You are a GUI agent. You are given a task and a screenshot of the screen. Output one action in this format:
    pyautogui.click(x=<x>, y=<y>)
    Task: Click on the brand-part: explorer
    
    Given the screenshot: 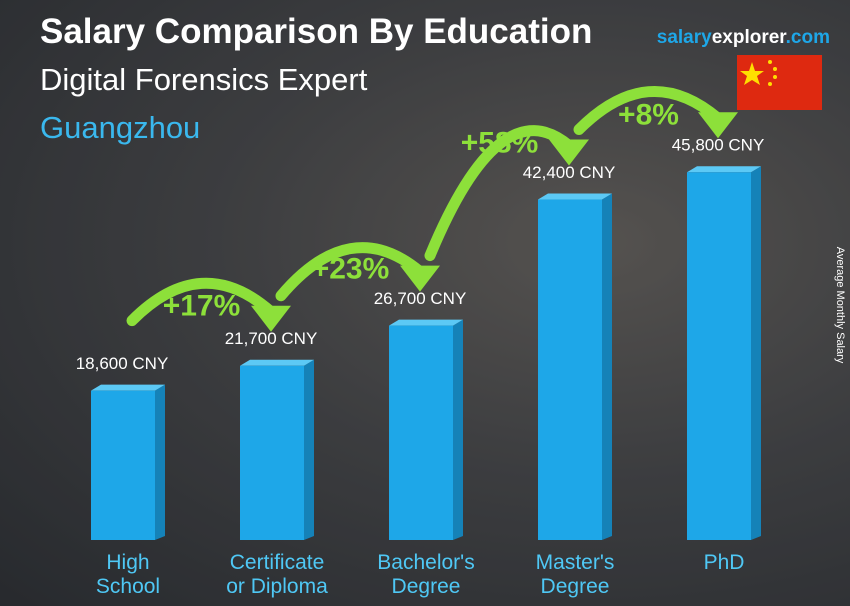 What is the action you would take?
    pyautogui.click(x=750, y=37)
    